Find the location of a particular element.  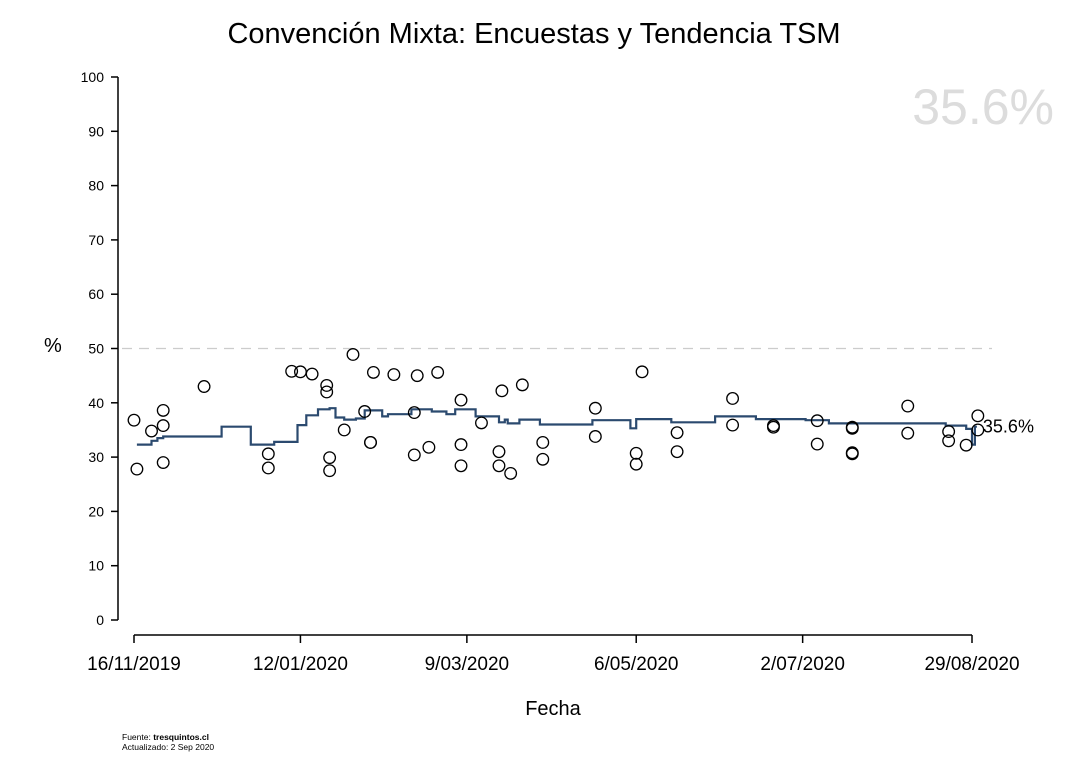

latest-value-watermark: 35.6% is located at coordinates (983, 107).